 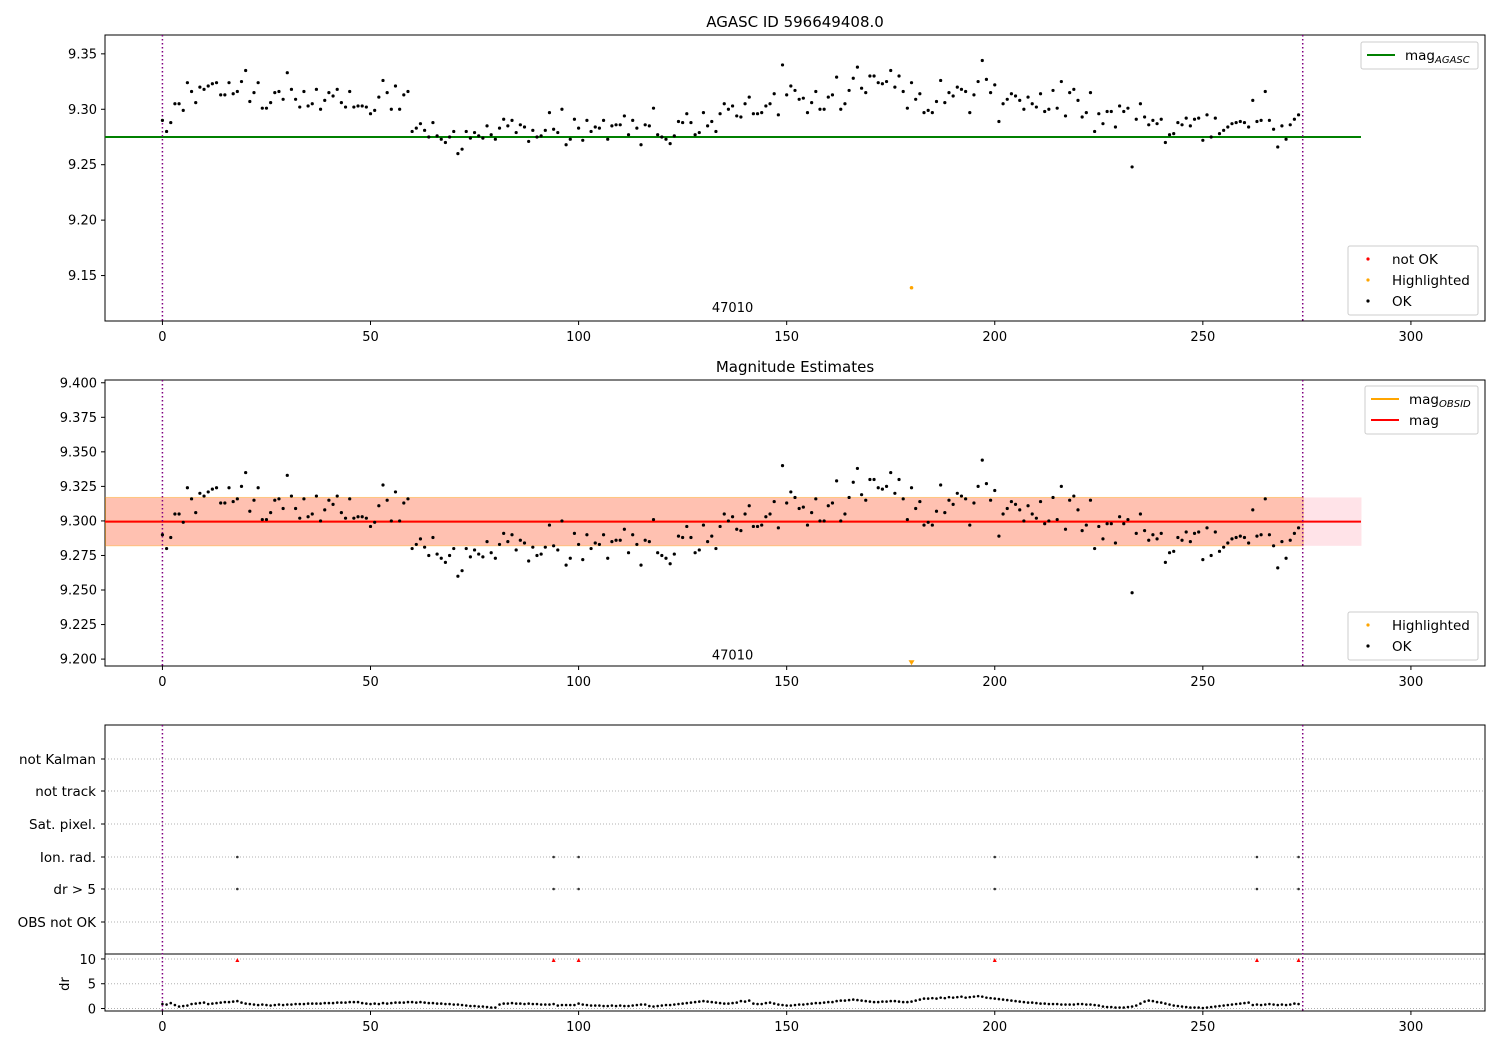 I want to click on panel3-dr-tick-label: 0, so click(x=92, y=1010).